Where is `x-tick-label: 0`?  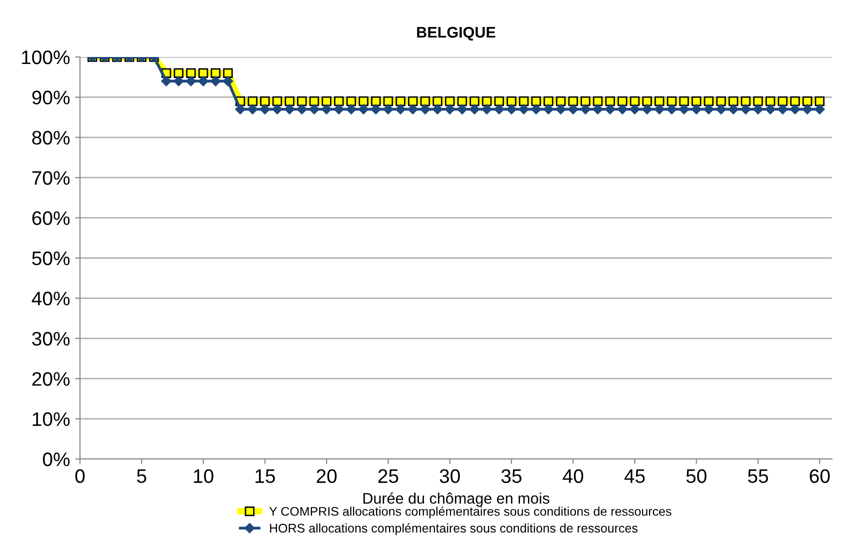
x-tick-label: 0 is located at coordinates (80, 476).